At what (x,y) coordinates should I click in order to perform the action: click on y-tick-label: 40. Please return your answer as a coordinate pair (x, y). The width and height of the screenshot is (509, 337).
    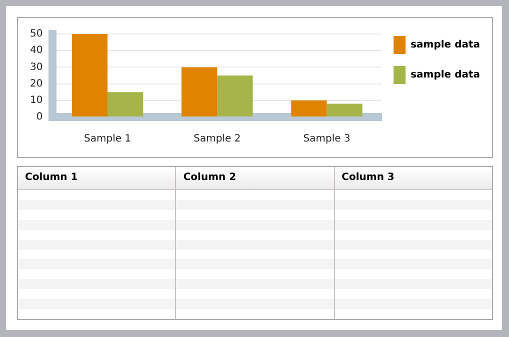
    Looking at the image, I should click on (36, 50).